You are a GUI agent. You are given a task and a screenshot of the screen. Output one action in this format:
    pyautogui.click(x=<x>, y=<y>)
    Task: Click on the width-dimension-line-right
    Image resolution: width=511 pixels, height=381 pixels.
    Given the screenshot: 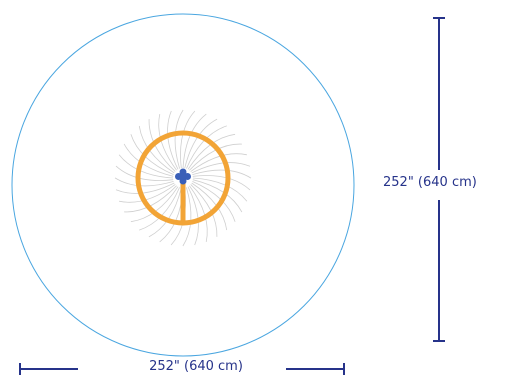 What is the action you would take?
    pyautogui.click(x=315, y=369)
    